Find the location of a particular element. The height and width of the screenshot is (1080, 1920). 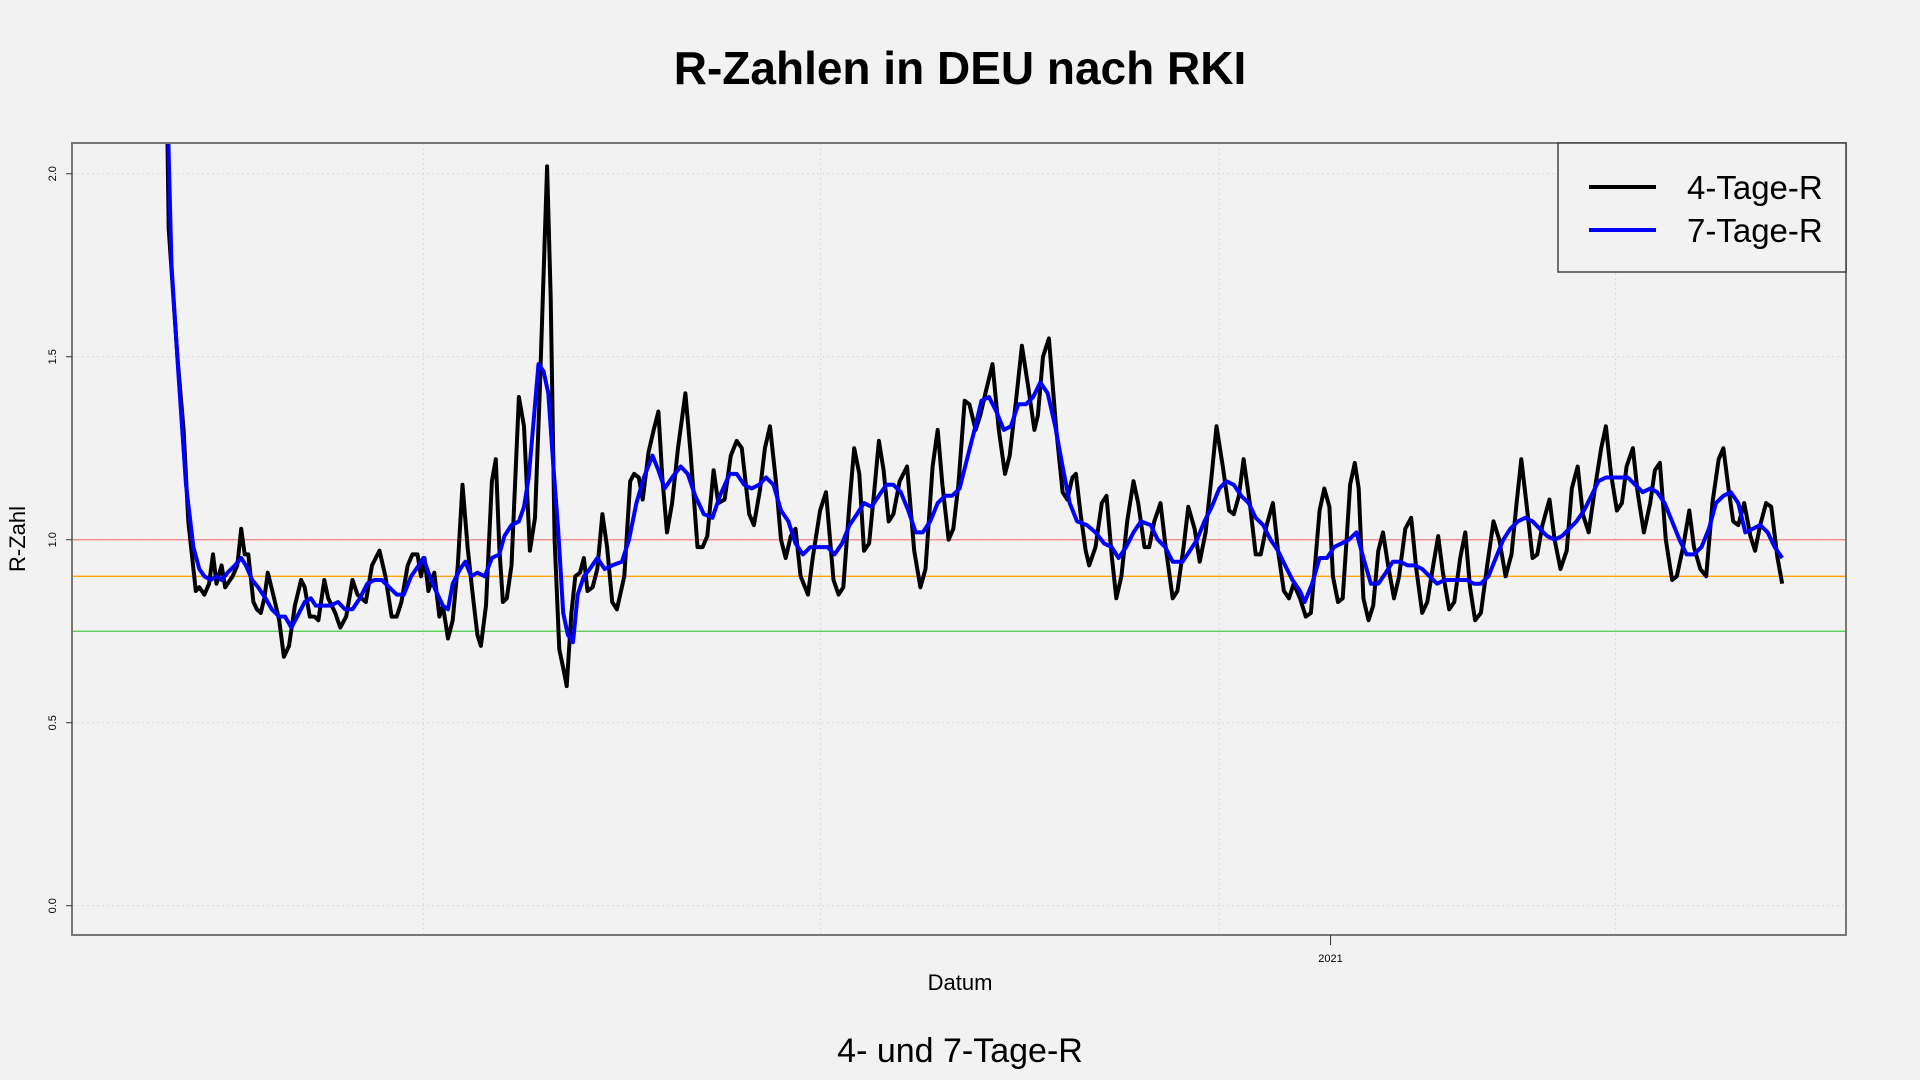

y-tick-label: 0.5 is located at coordinates (53, 722).